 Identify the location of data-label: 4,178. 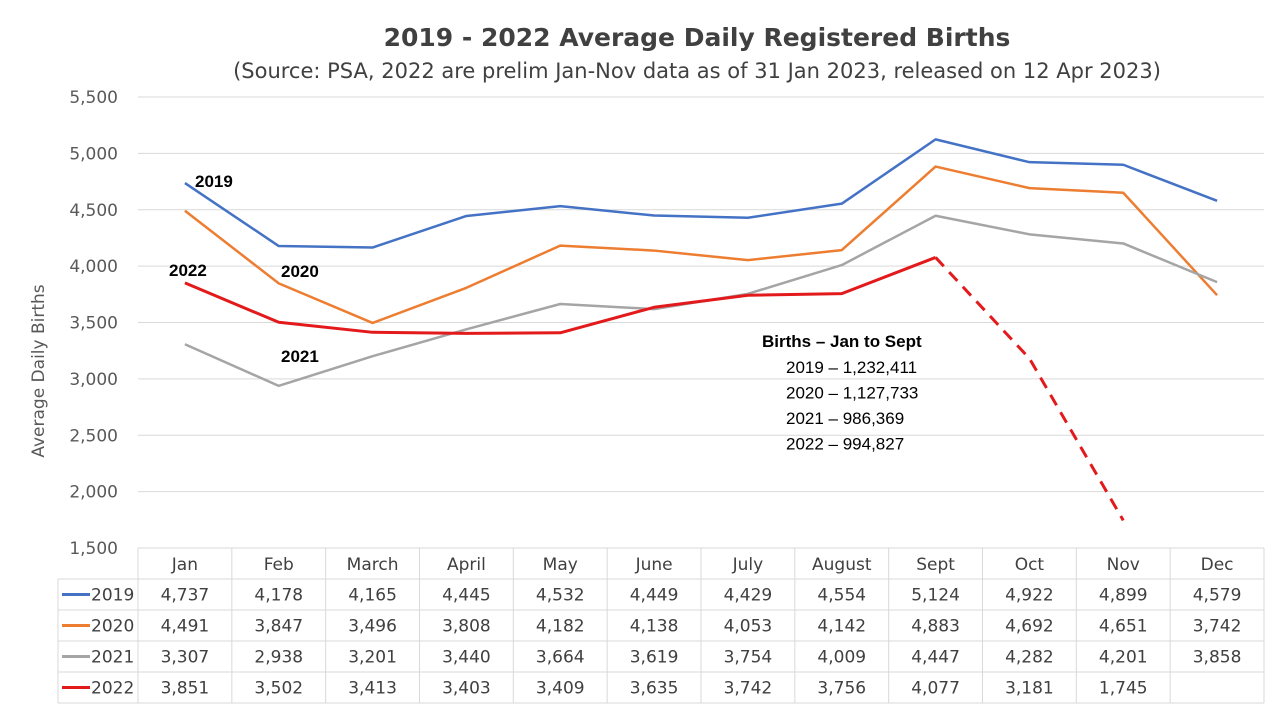
(278, 596).